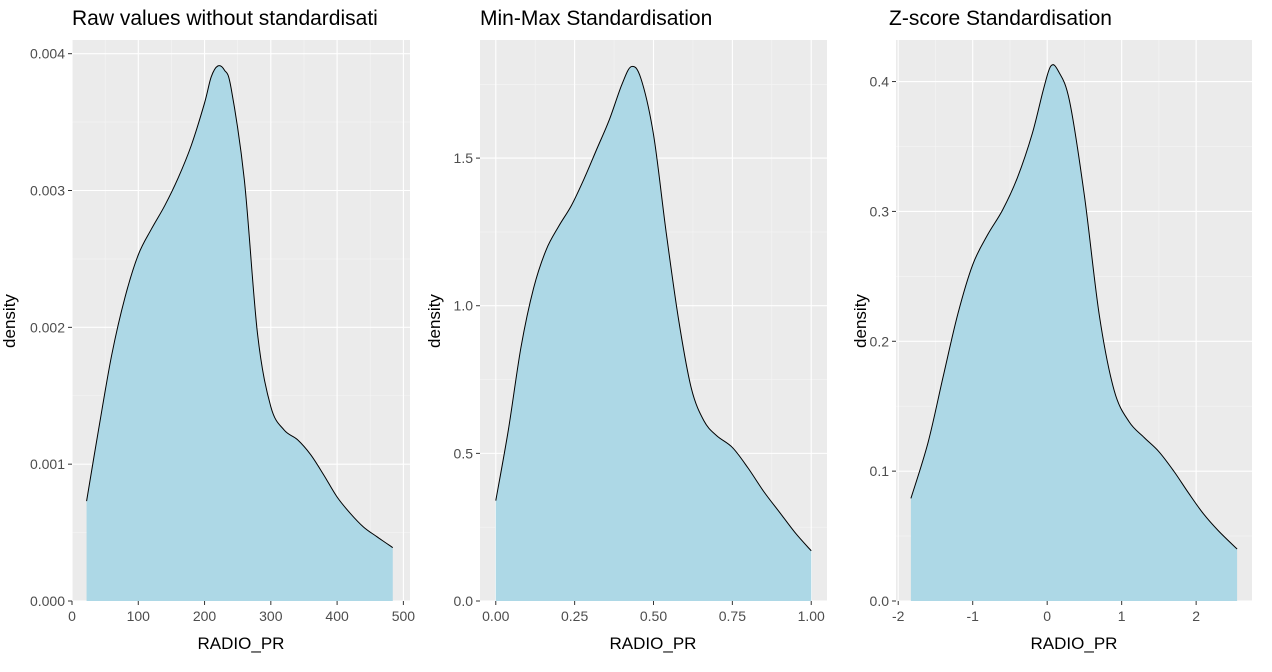  What do you see at coordinates (464, 158) in the screenshot?
I see `y-tick-label: 1.5` at bounding box center [464, 158].